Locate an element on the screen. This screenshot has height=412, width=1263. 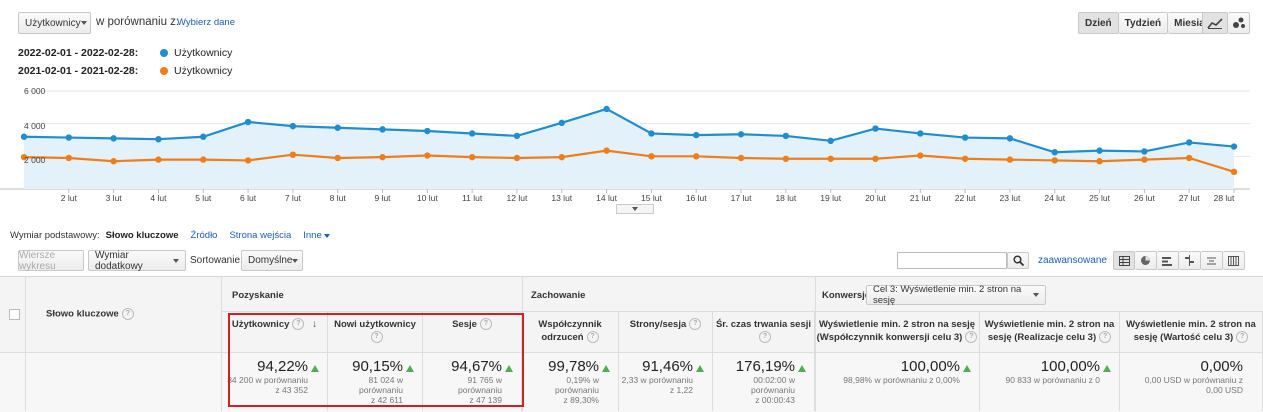
grid-icon is located at coordinates (1124, 260).